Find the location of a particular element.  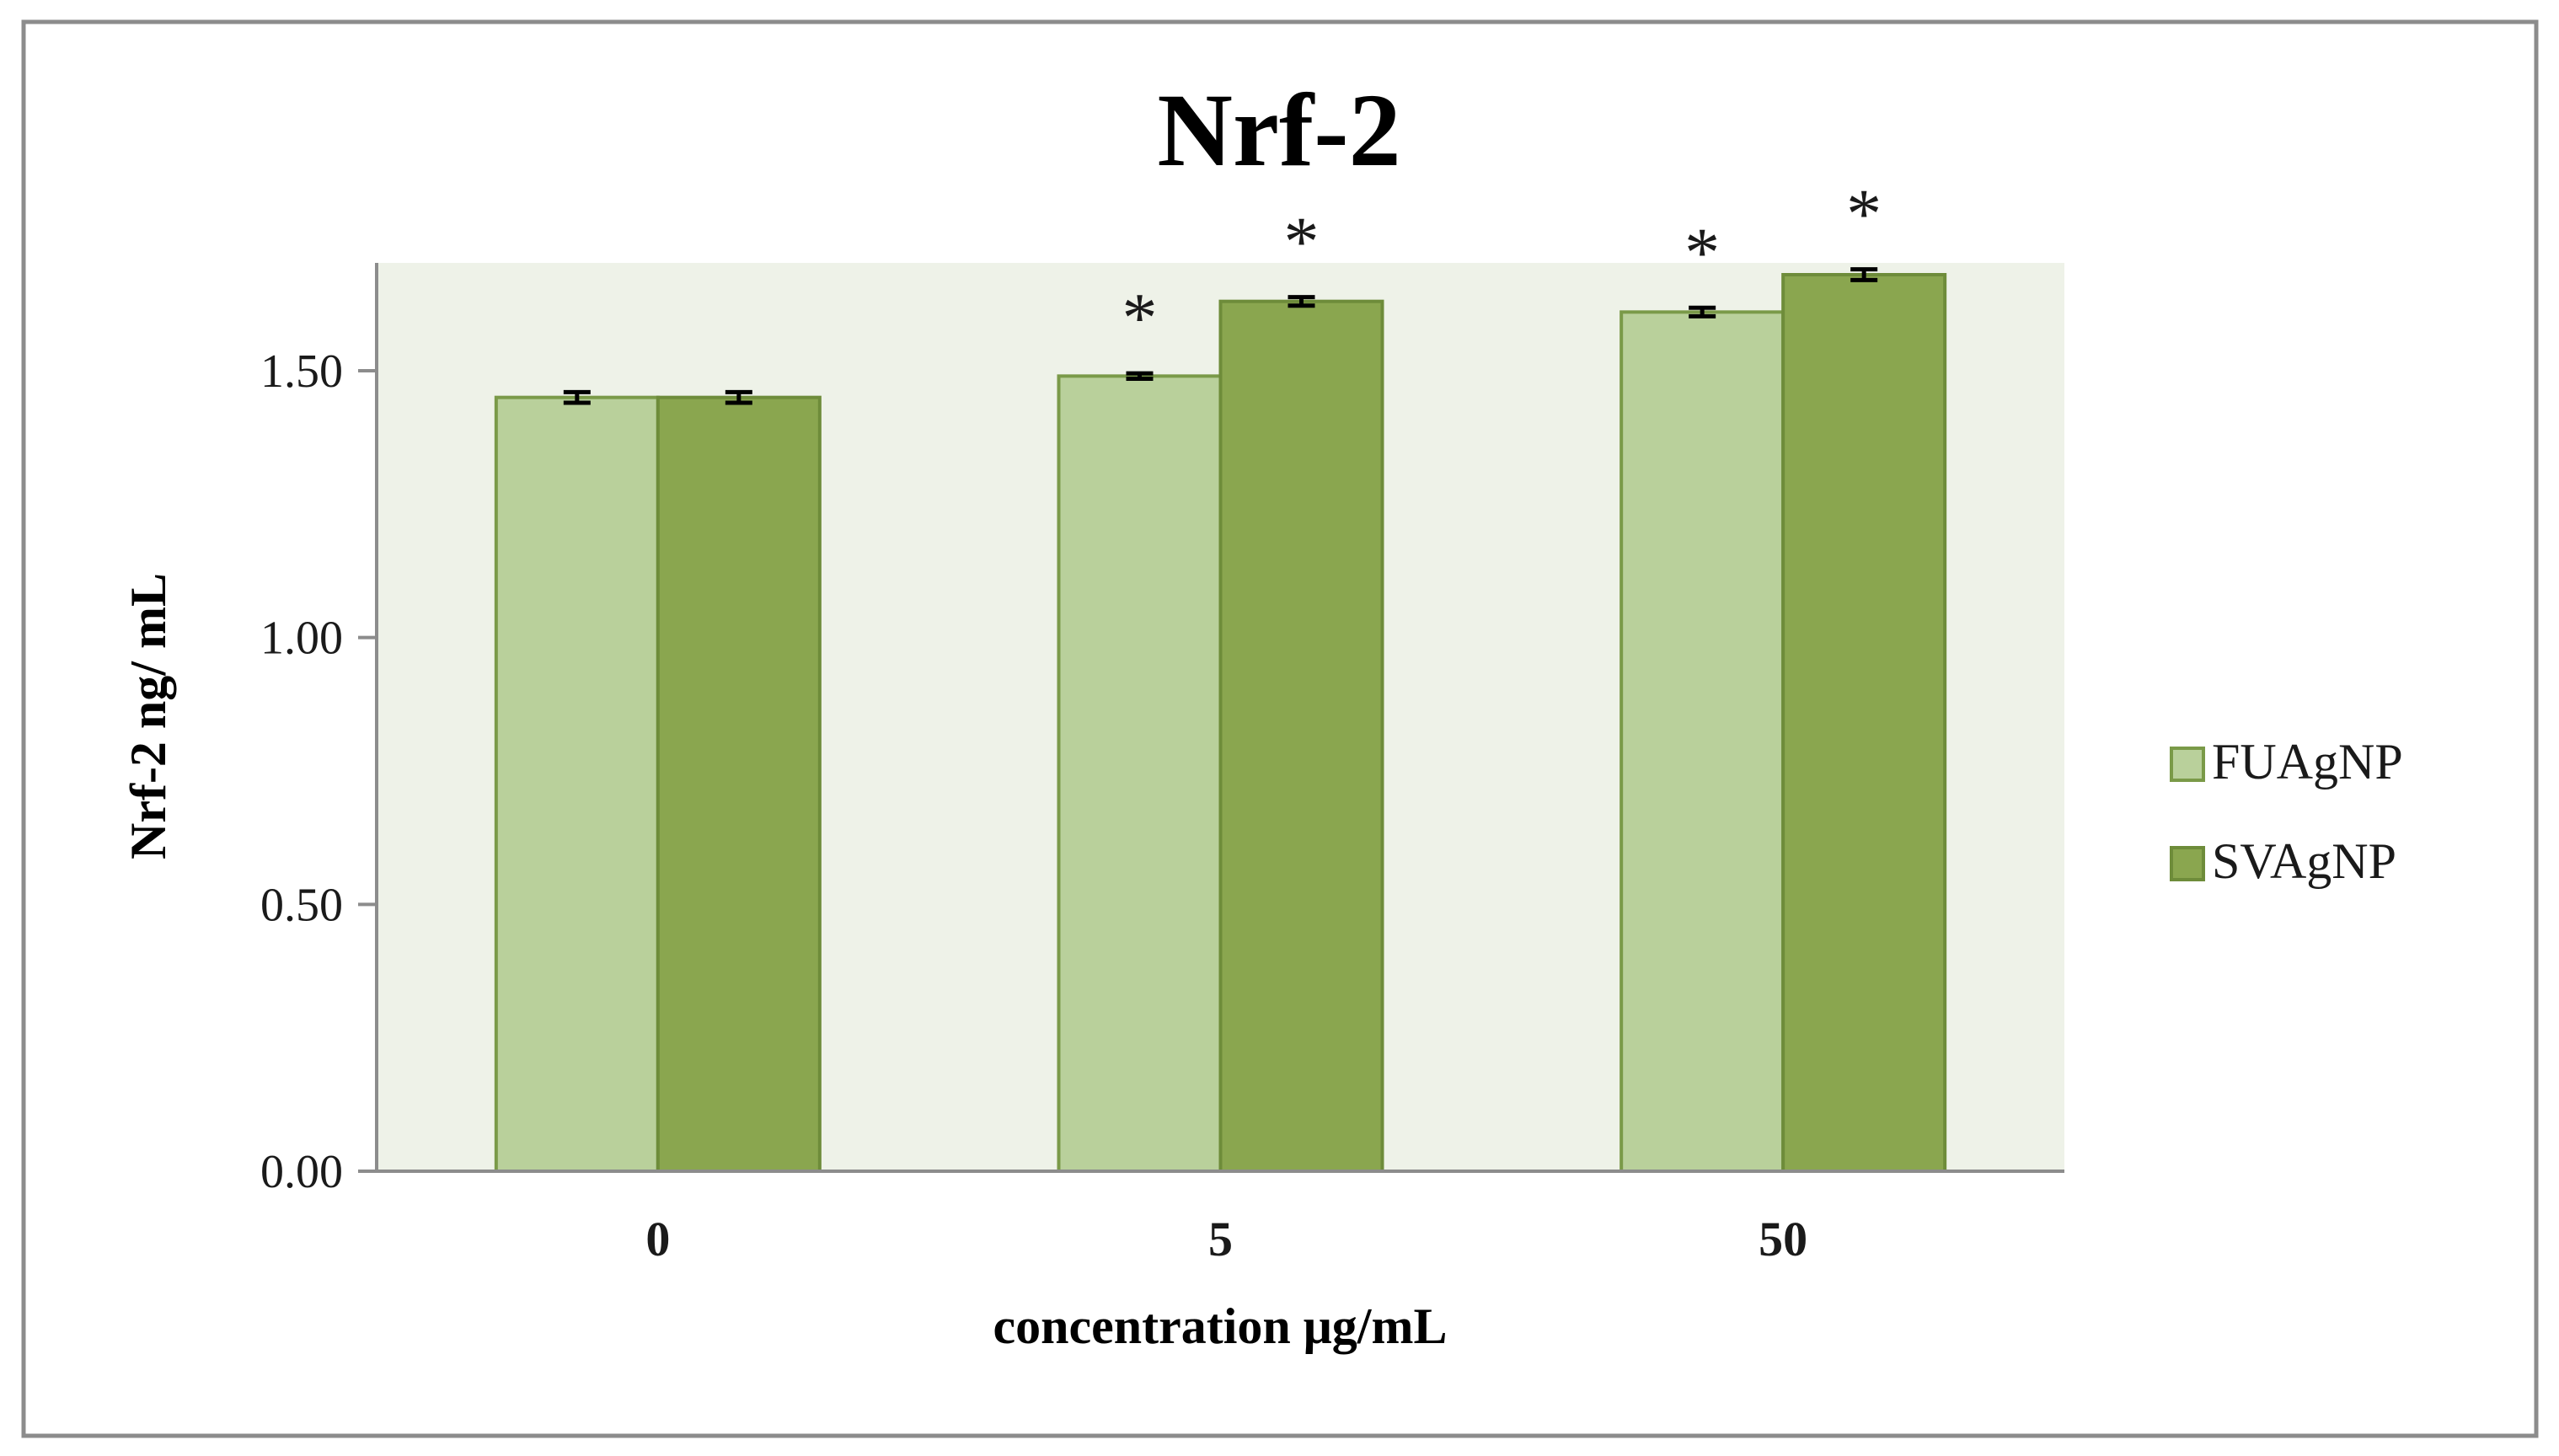

y-tick-label: 1.00 is located at coordinates (301, 639).